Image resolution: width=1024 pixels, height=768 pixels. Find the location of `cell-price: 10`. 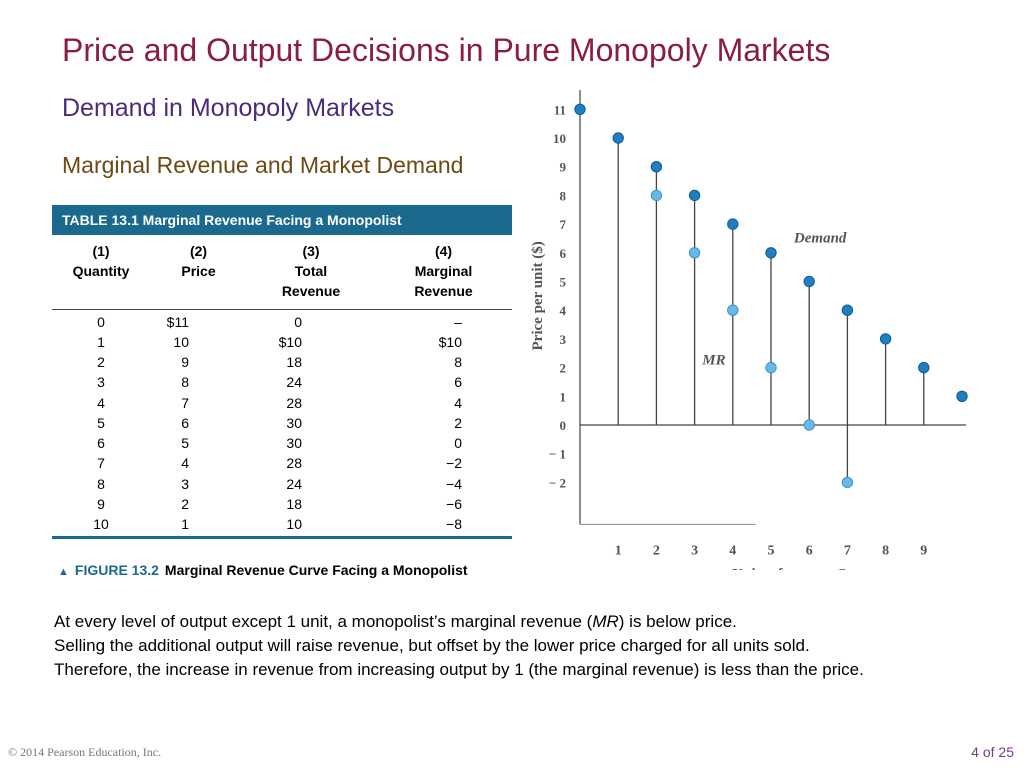

cell-price: 10 is located at coordinates (181, 341).